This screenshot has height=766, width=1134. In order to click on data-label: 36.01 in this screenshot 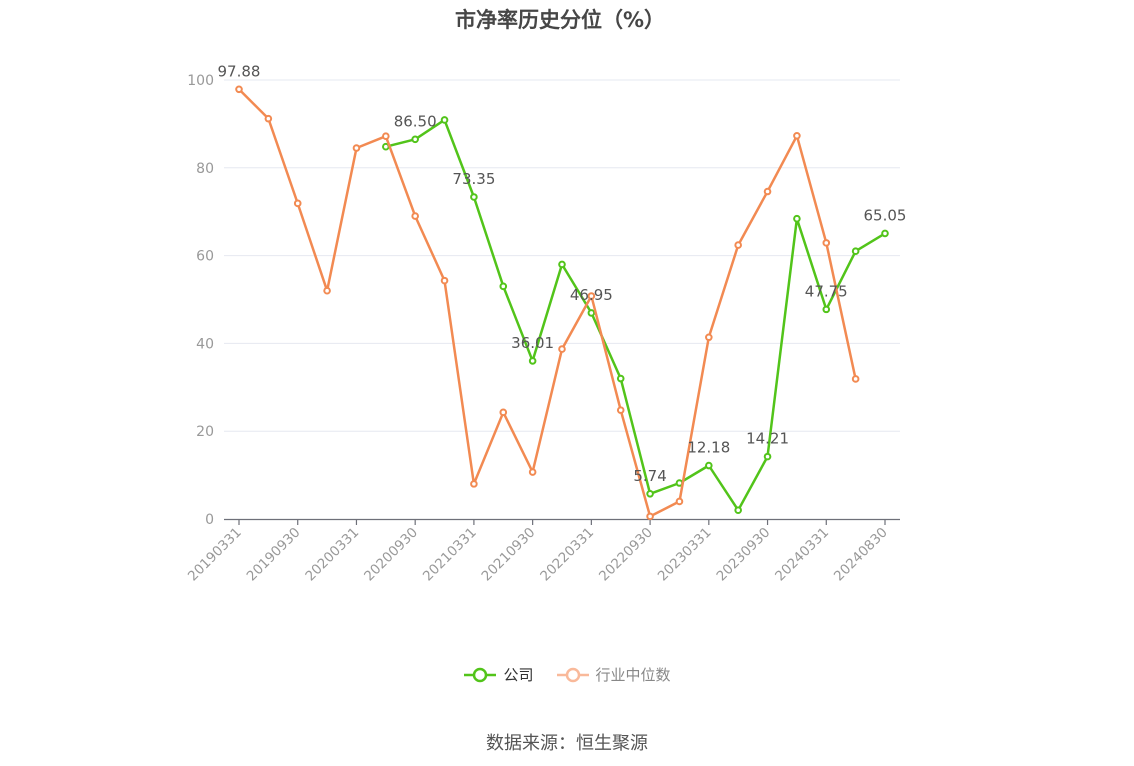, I will do `click(532, 343)`.